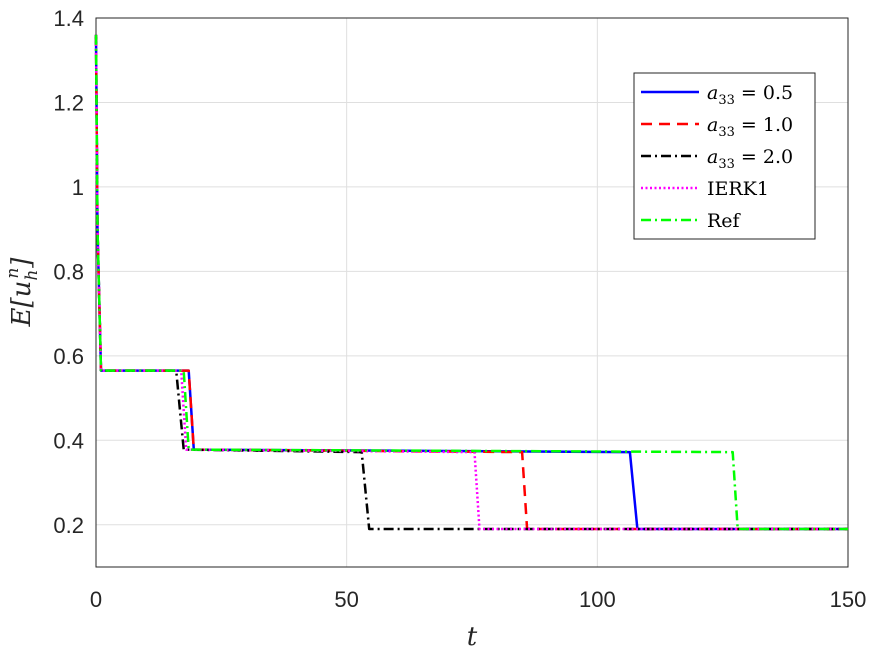 This screenshot has height=656, width=875. Describe the element at coordinates (68, 356) in the screenshot. I see `y-tick-label: 0.6` at that location.